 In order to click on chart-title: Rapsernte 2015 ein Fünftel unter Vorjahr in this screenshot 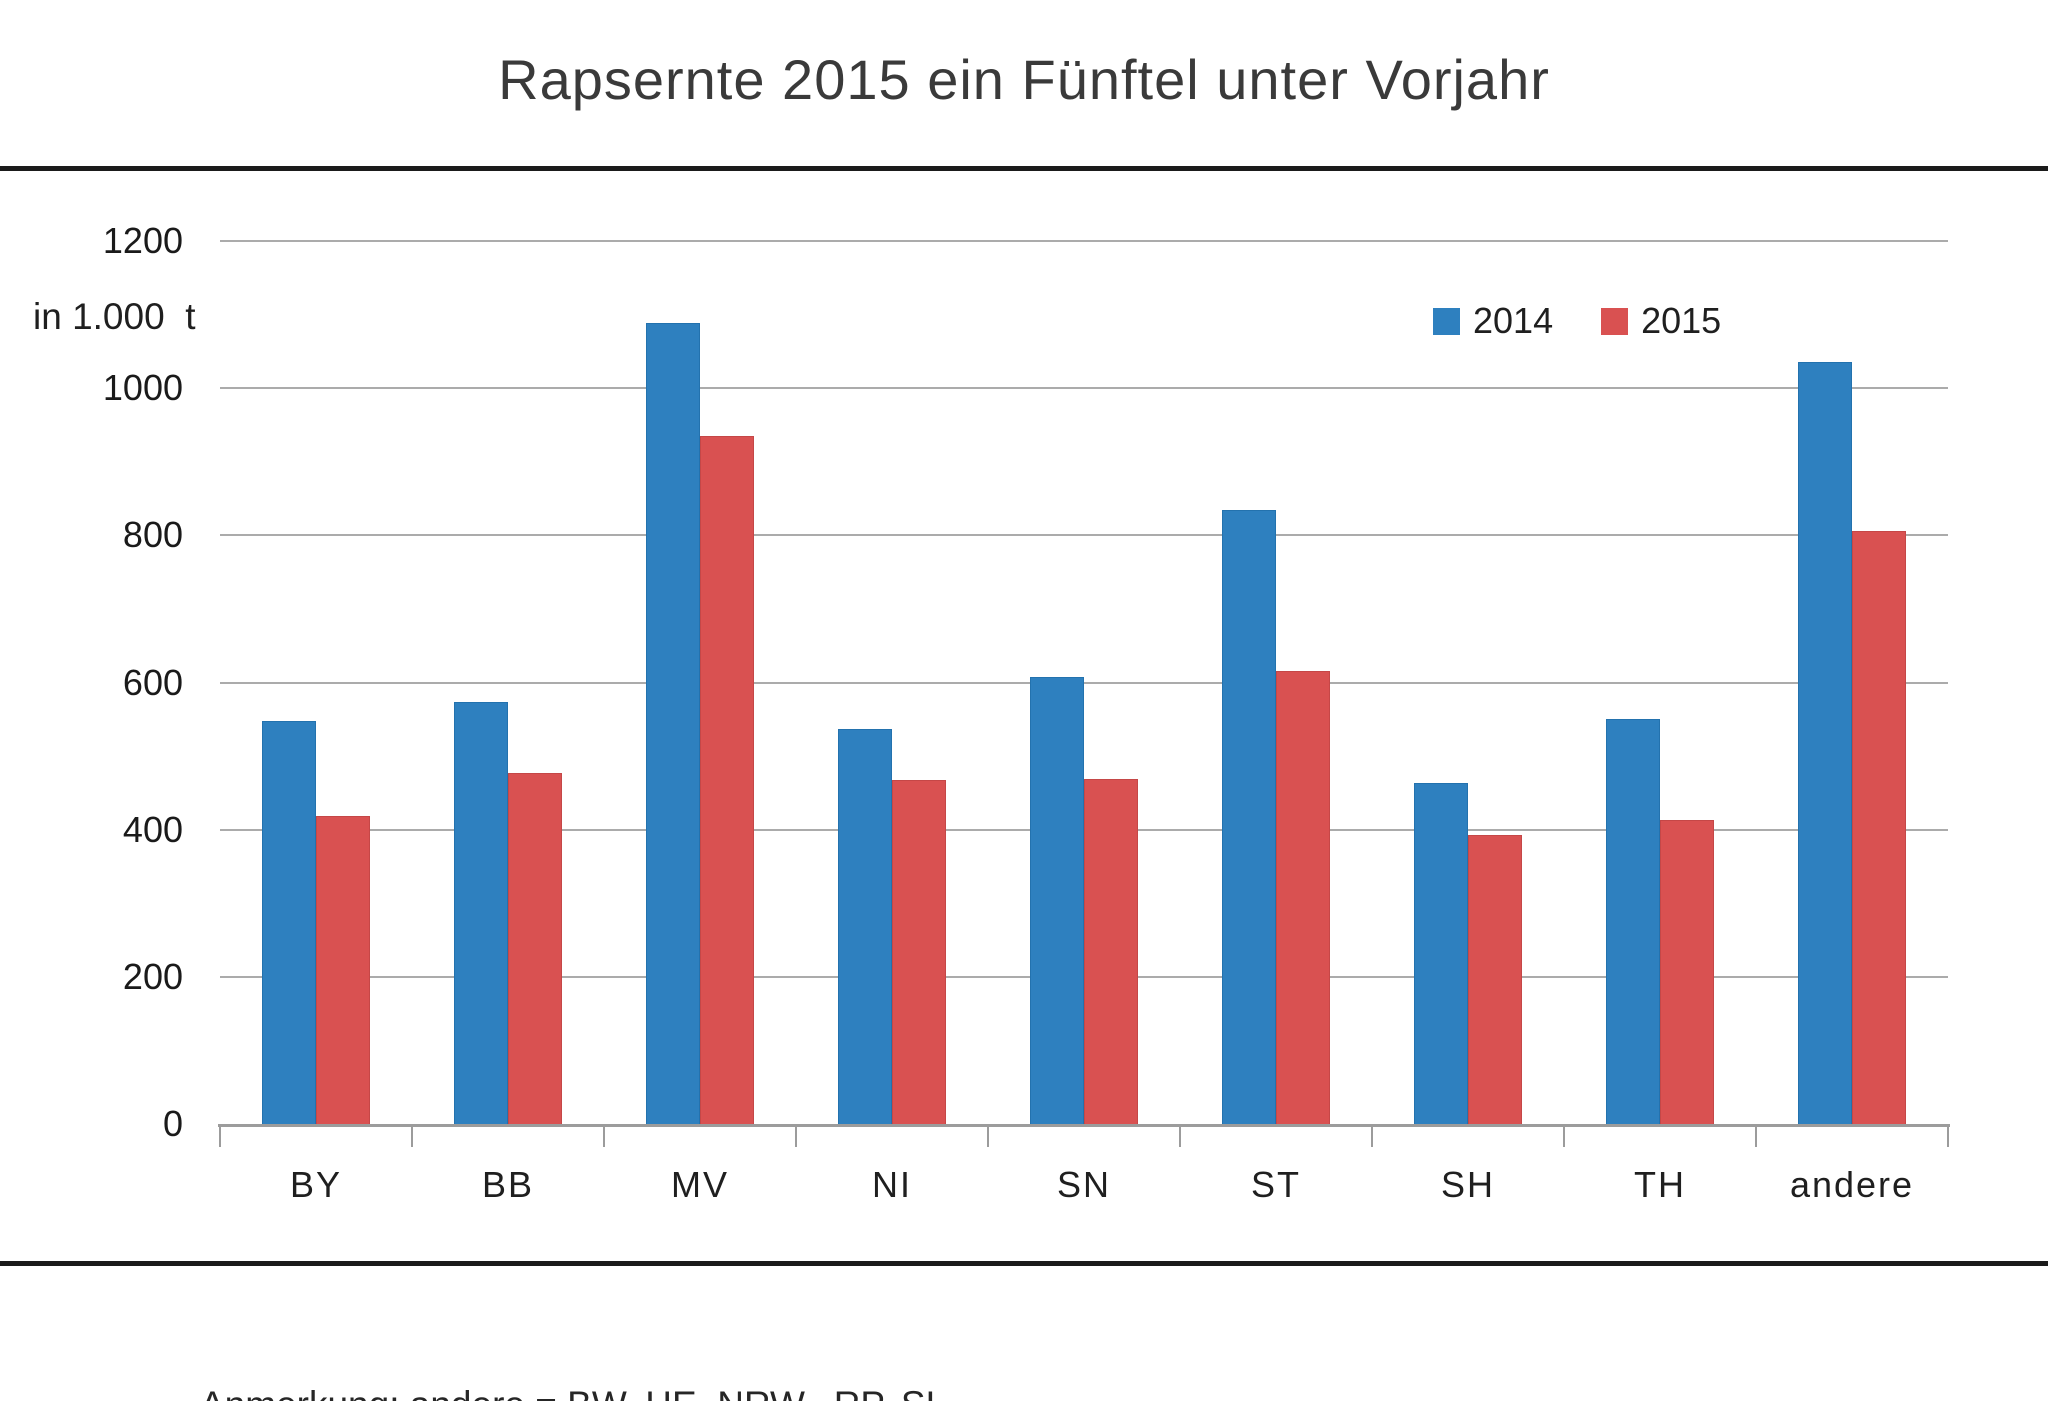, I will do `click(1024, 79)`.